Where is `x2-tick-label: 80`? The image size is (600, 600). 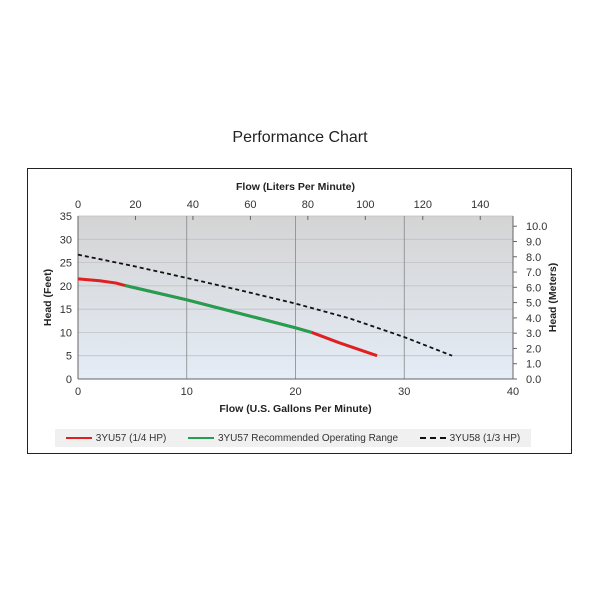
x2-tick-label: 80 is located at coordinates (308, 205).